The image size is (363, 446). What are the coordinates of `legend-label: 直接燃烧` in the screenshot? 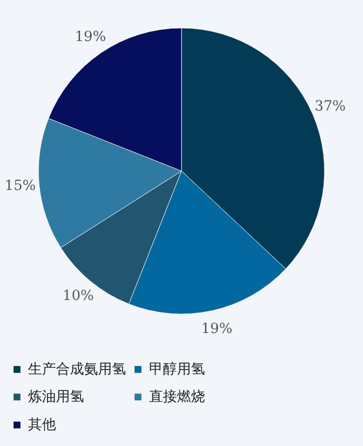 It's located at (177, 397).